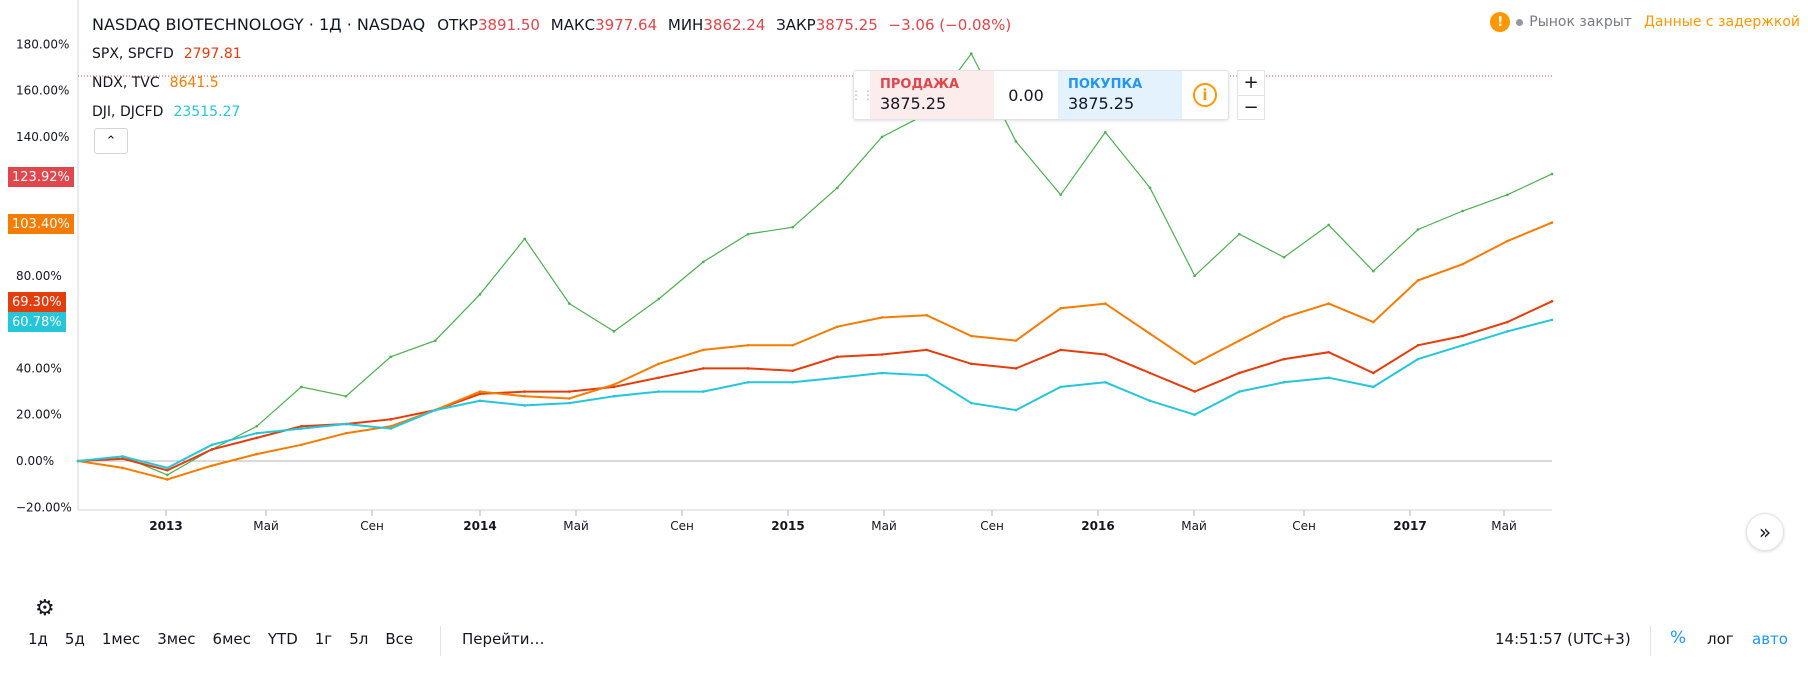  Describe the element at coordinates (920, 84) in the screenshot. I see `sell-label: ПРОДАЖА` at that location.